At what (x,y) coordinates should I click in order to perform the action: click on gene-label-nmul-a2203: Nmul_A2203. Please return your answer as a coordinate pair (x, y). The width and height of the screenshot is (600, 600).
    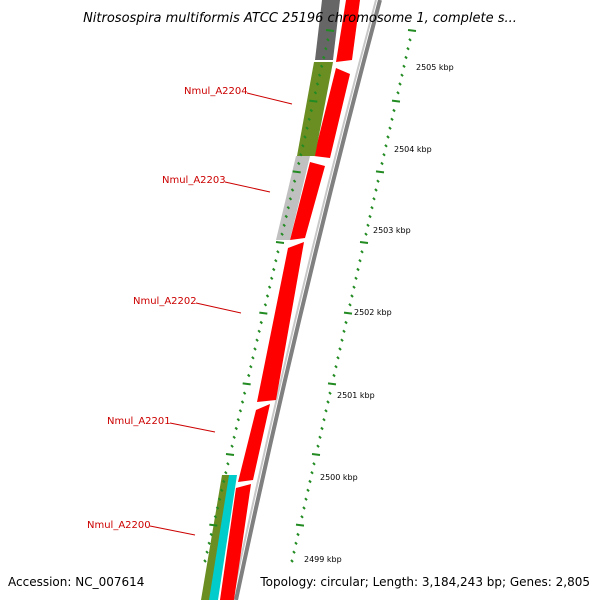
    Looking at the image, I should click on (194, 180).